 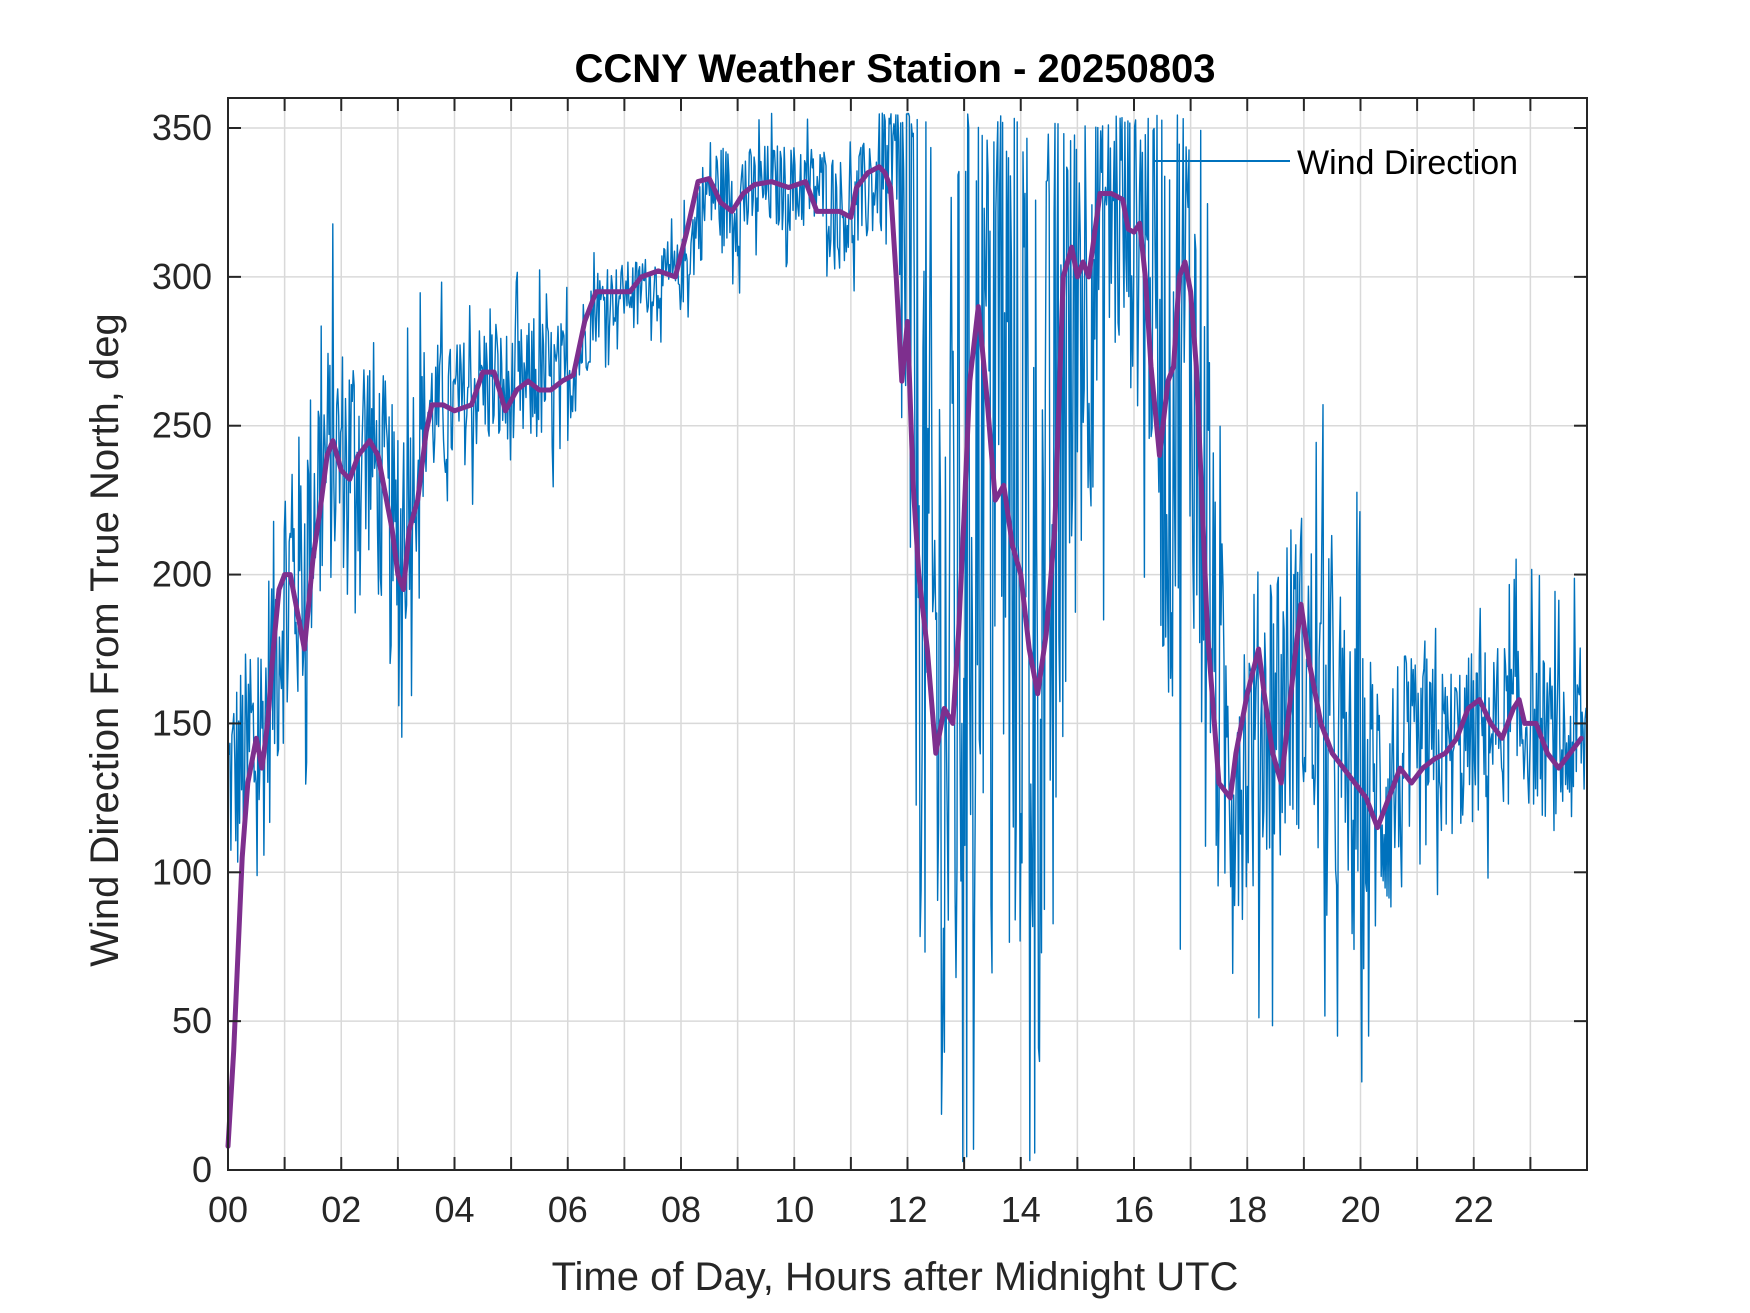 I want to click on y-tick-label: 100, so click(x=182, y=871).